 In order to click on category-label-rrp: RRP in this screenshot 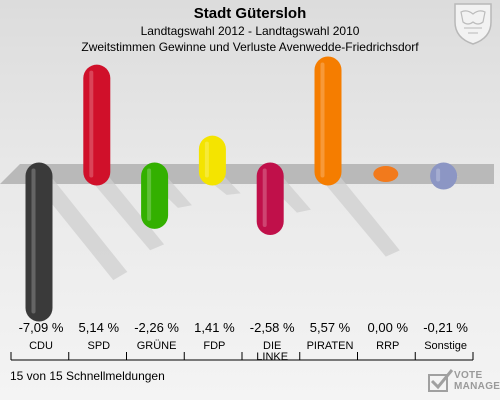, I will do `click(387, 346)`.